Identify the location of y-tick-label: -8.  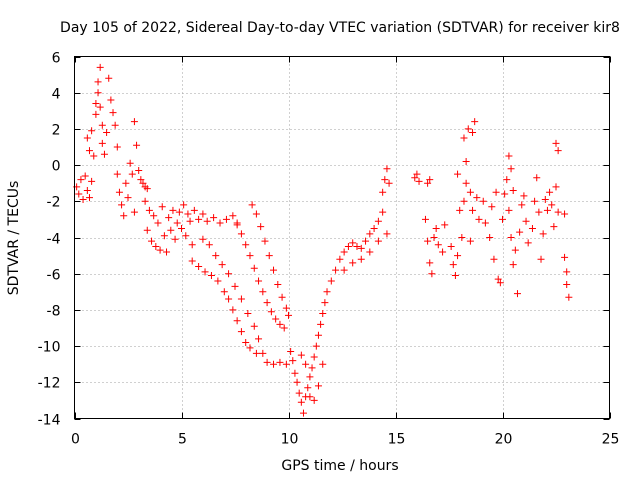
(54, 312).